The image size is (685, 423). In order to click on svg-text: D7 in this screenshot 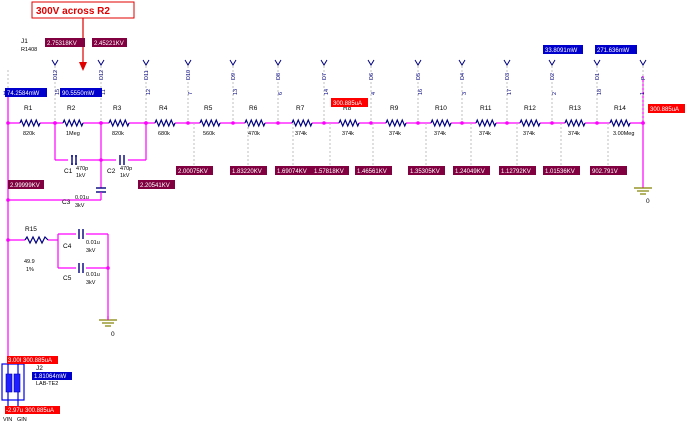, I will do `click(325, 76)`.